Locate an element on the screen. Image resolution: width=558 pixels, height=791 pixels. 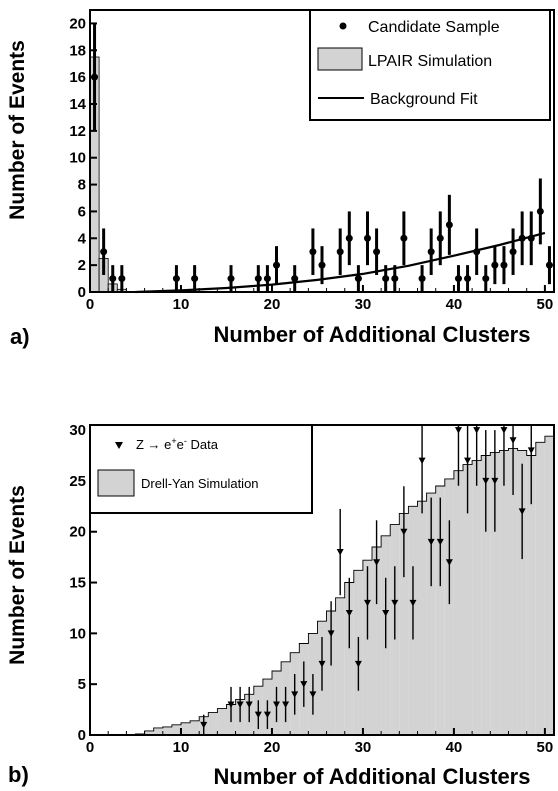
y-tick-label-a: 2 is located at coordinates (82, 265).